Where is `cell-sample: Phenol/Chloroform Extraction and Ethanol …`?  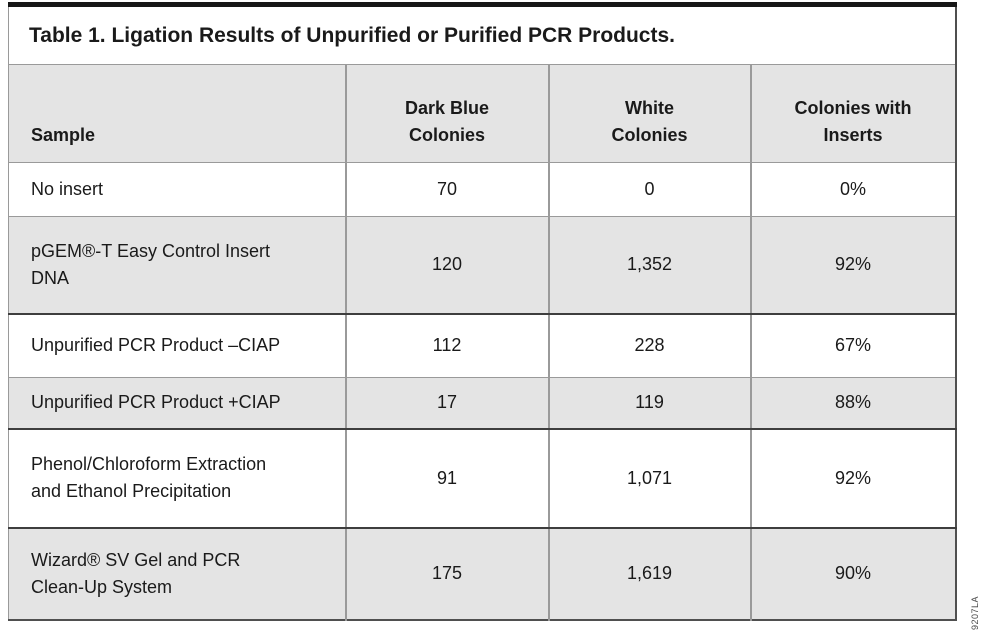 cell-sample: Phenol/Chloroform Extraction and Ethanol … is located at coordinates (177, 478).